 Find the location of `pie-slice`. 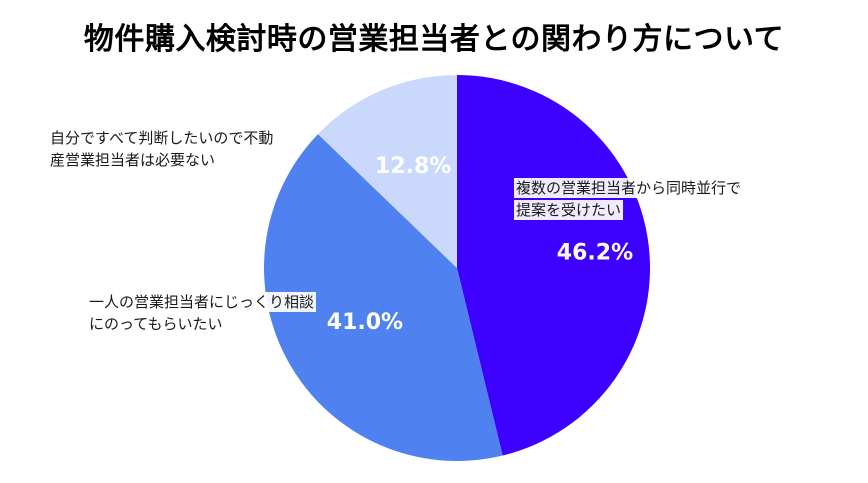

pie-slice is located at coordinates (387, 171).